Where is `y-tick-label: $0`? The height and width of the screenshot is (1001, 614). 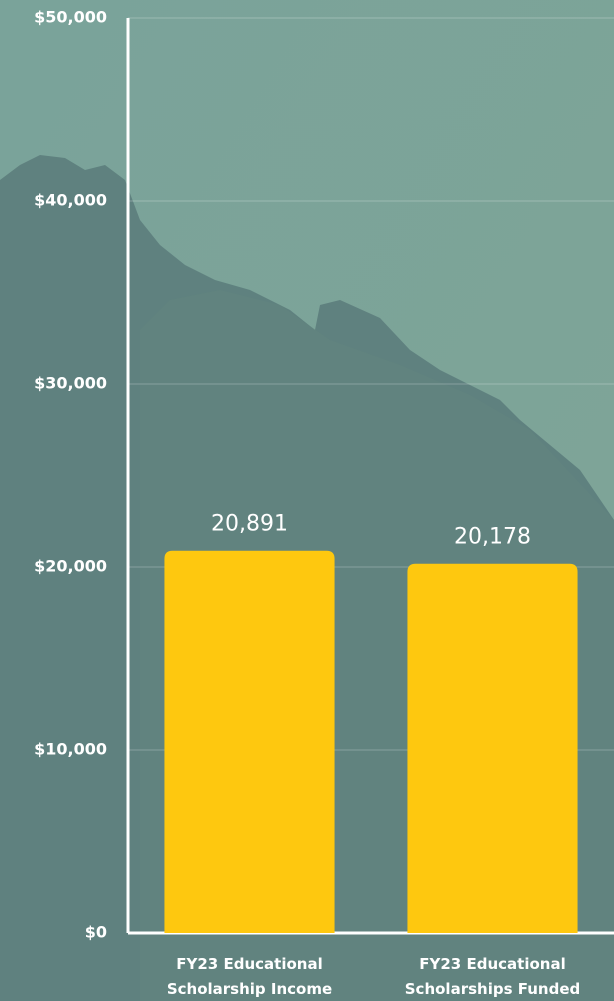 y-tick-label: $0 is located at coordinates (96, 932).